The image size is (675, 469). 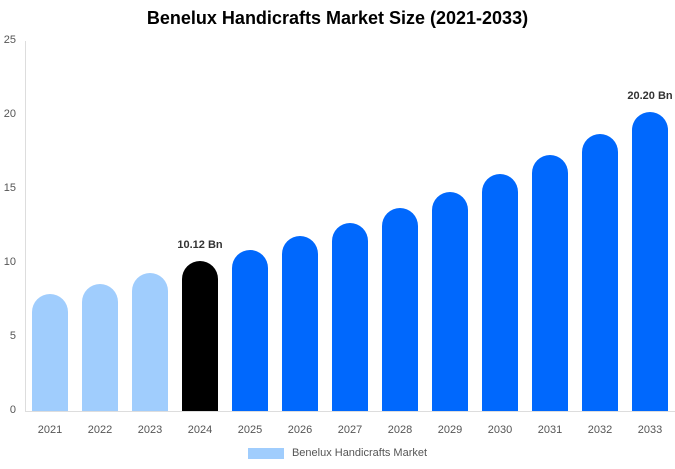 What do you see at coordinates (100, 430) in the screenshot?
I see `x-tick-label: 2022` at bounding box center [100, 430].